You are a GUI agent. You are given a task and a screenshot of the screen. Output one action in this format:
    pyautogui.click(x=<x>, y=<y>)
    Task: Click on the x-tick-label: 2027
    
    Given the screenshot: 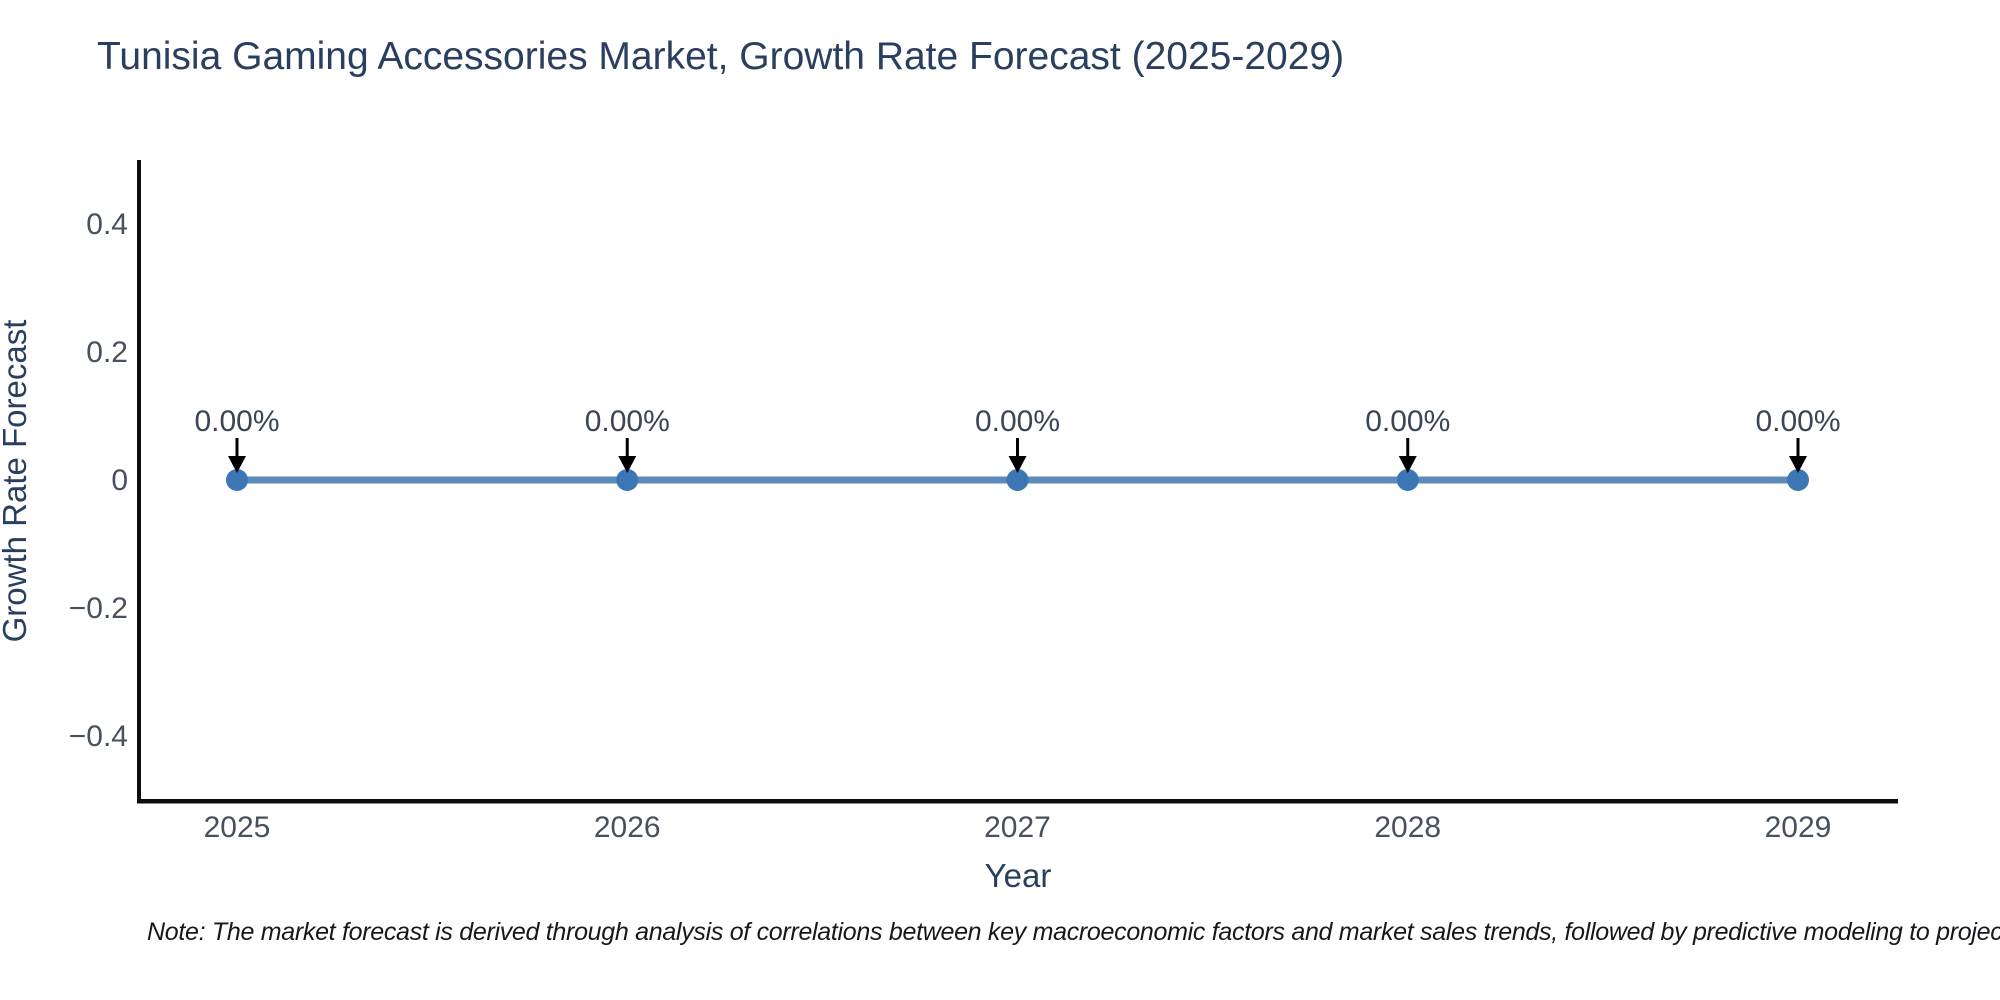 What is the action you would take?
    pyautogui.click(x=1017, y=827)
    